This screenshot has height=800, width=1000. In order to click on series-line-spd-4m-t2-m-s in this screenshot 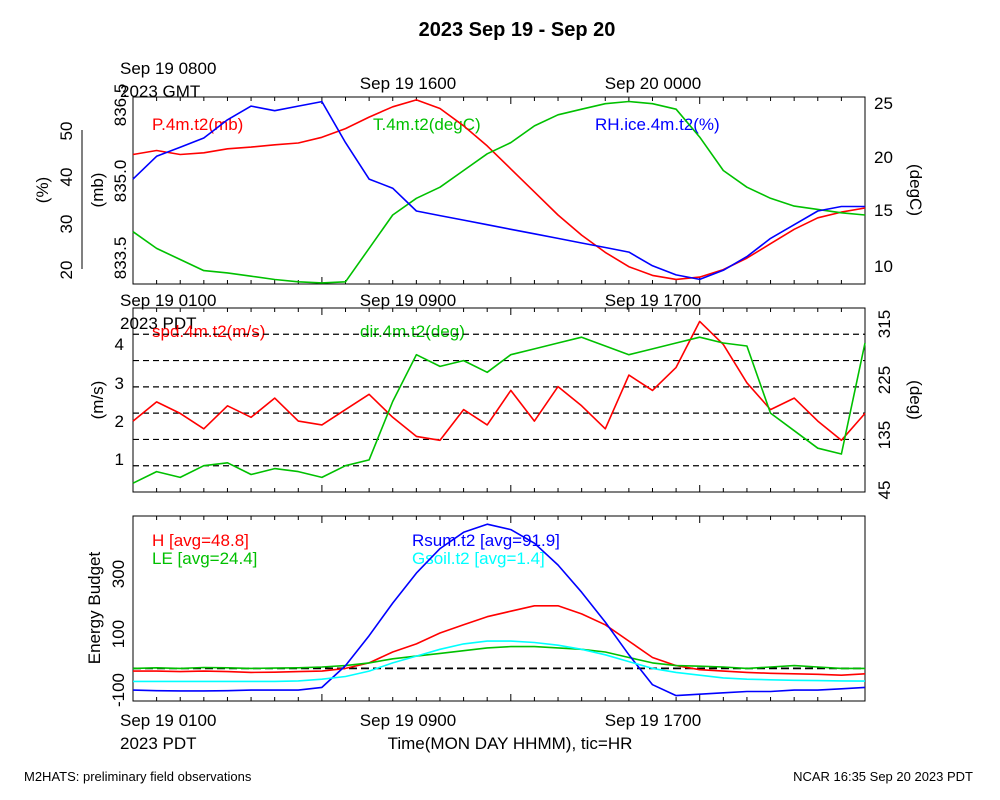, I will do `click(499, 381)`.